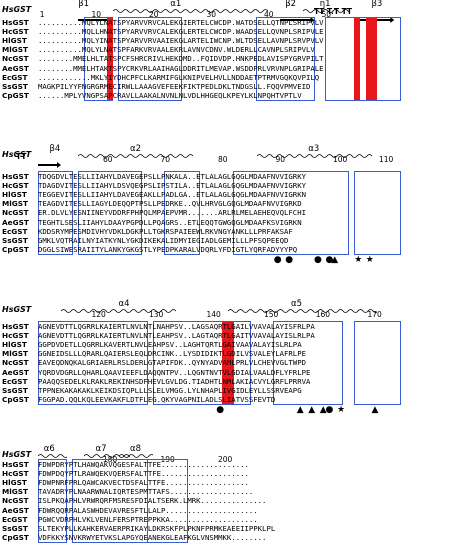 The width and height of the screenshot is (469, 550). Describe the element at coordinates (176, 4) in the screenshot. I see `ss-element-label: α1` at that location.